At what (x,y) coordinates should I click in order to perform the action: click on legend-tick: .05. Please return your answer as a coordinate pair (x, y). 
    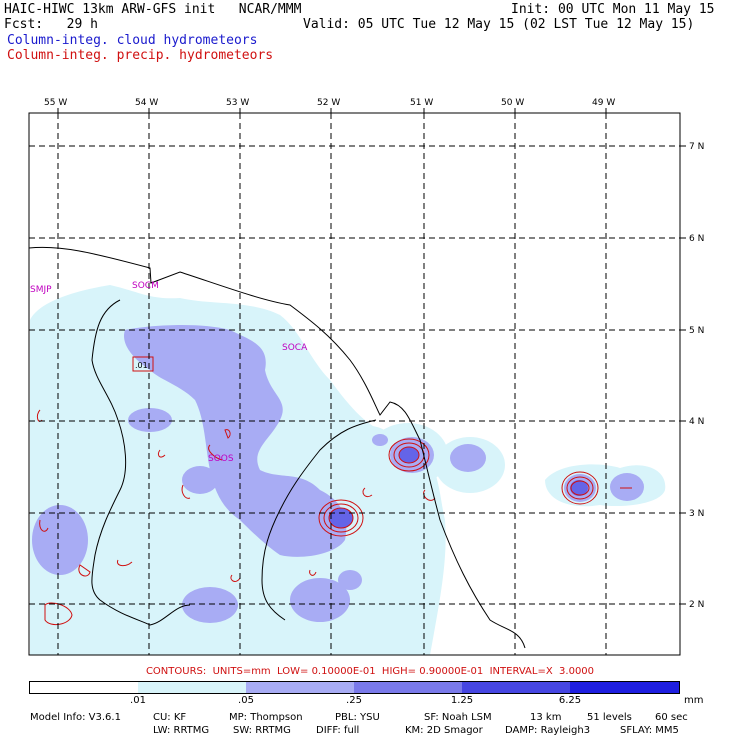
    Looking at the image, I should click on (246, 700).